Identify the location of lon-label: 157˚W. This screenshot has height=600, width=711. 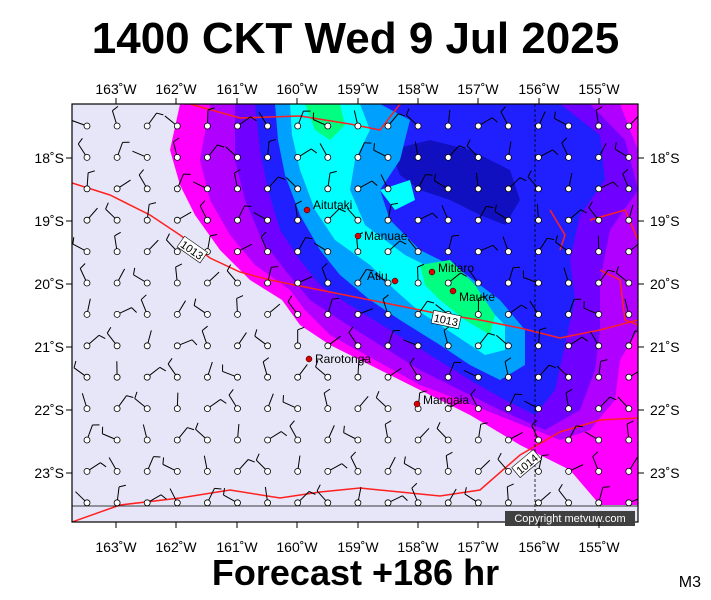
(478, 547).